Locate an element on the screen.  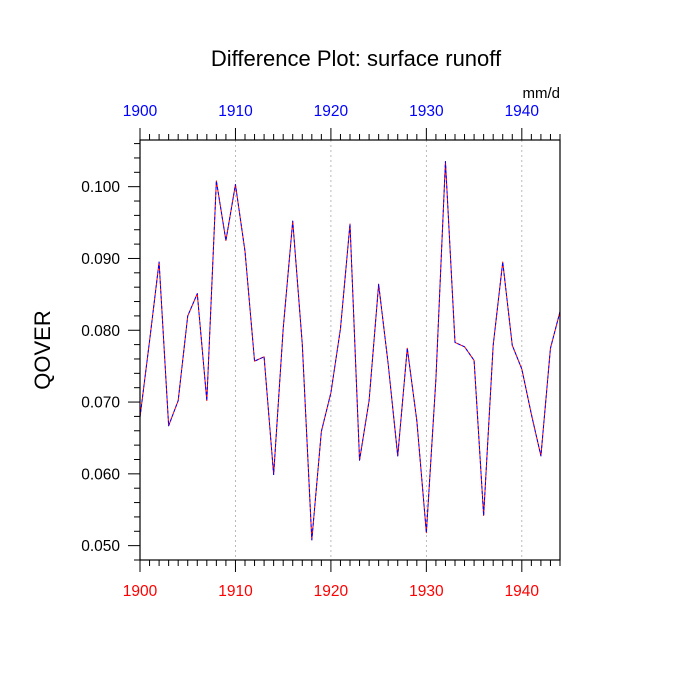
bottom-x-tick-label: 1930 is located at coordinates (426, 591).